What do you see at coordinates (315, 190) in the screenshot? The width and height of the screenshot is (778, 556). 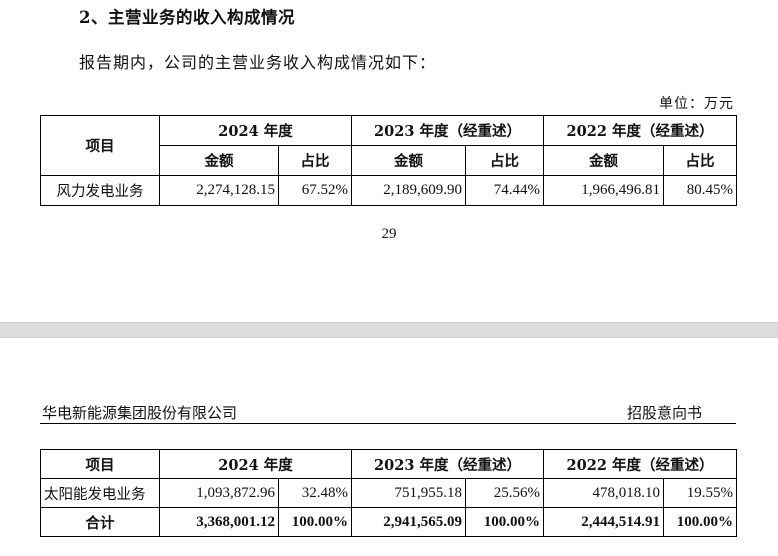 I see `cell-ratio: 67.52%` at bounding box center [315, 190].